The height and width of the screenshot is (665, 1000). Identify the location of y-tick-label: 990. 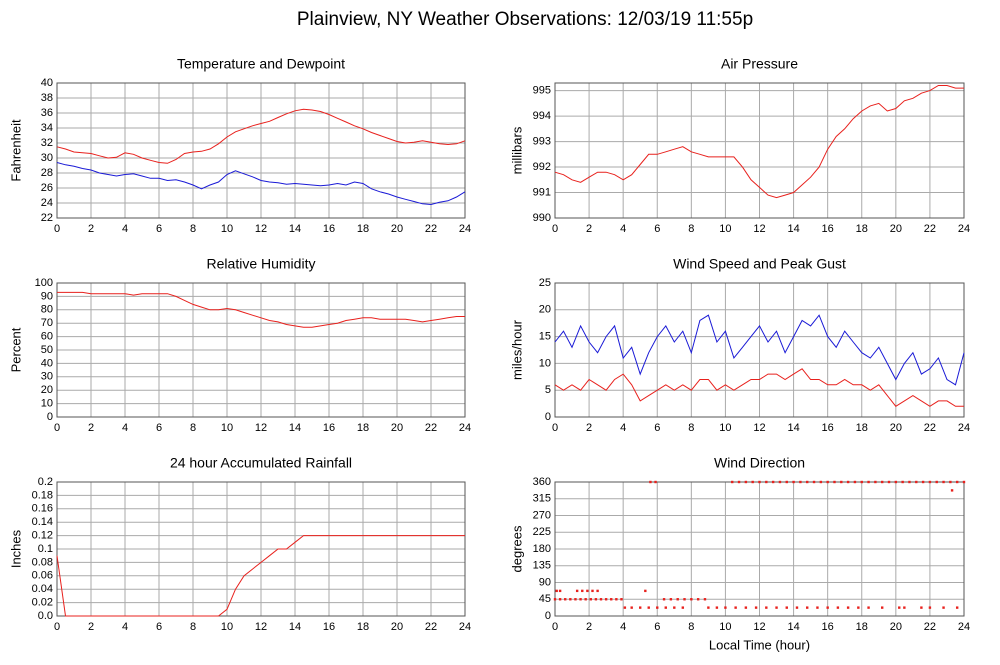
(542, 218).